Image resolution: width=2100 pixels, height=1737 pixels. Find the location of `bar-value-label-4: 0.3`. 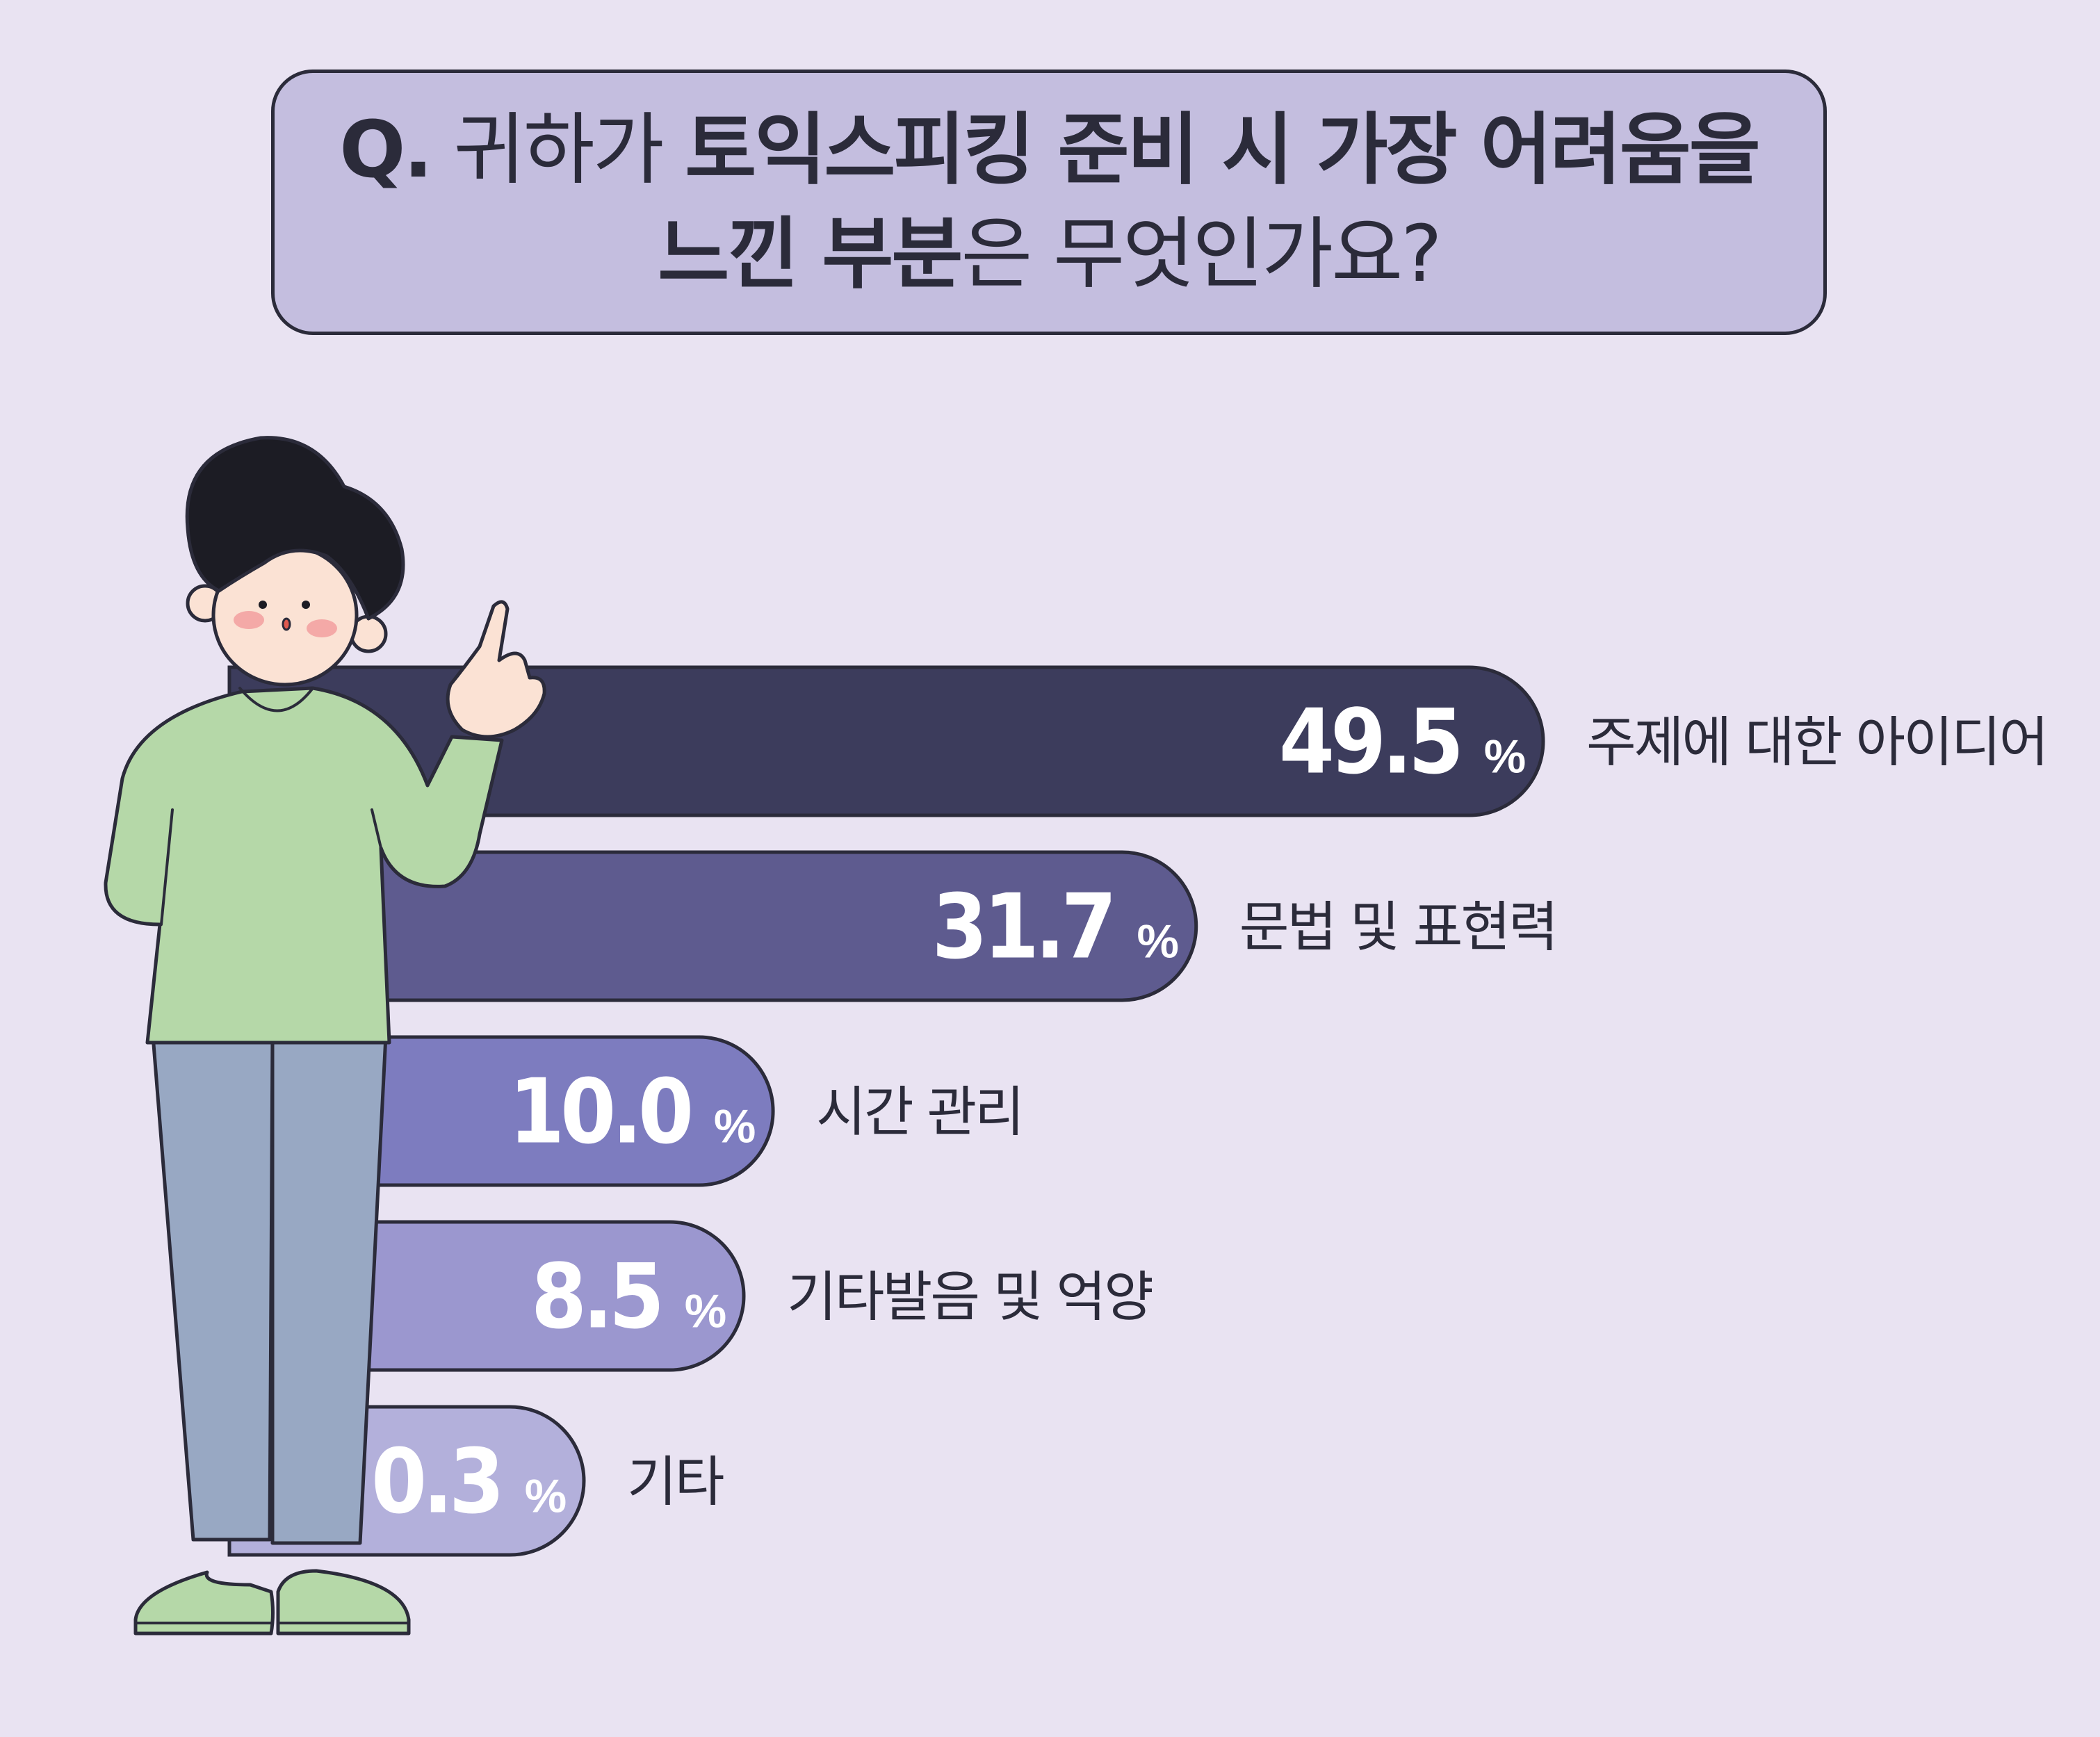

bar-value-label-4: 0.3 is located at coordinates (435, 1482).